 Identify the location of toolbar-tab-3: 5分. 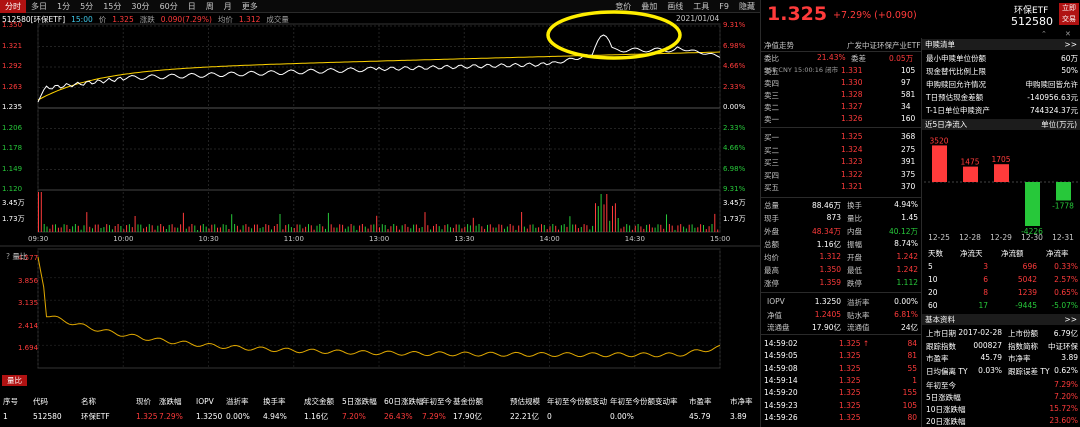
(87, 6).